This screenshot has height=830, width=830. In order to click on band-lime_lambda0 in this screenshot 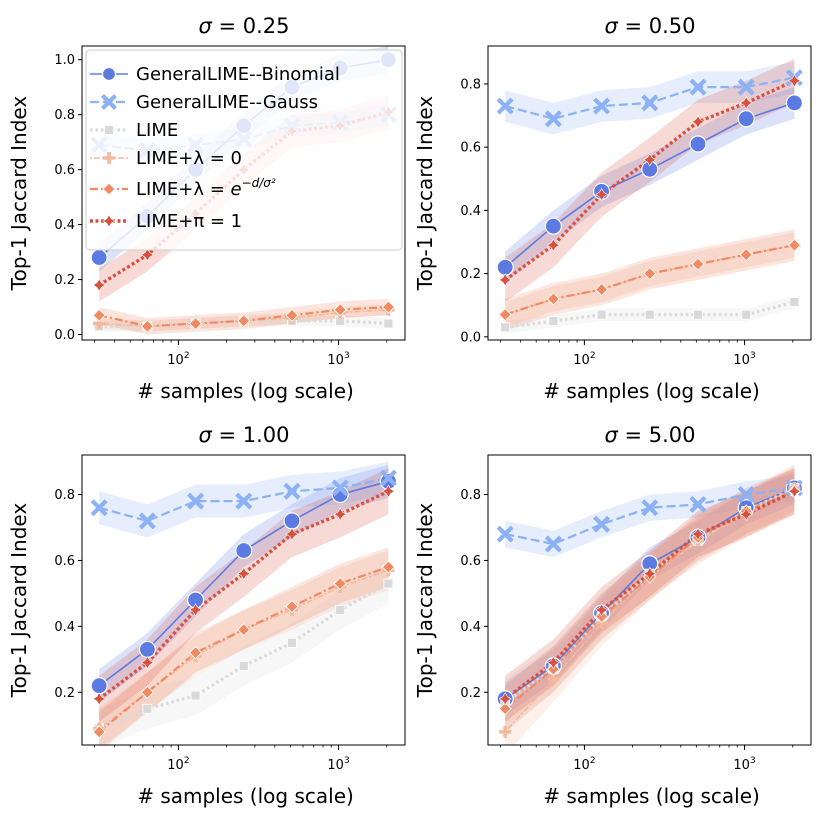, I will do `click(244, 647)`.